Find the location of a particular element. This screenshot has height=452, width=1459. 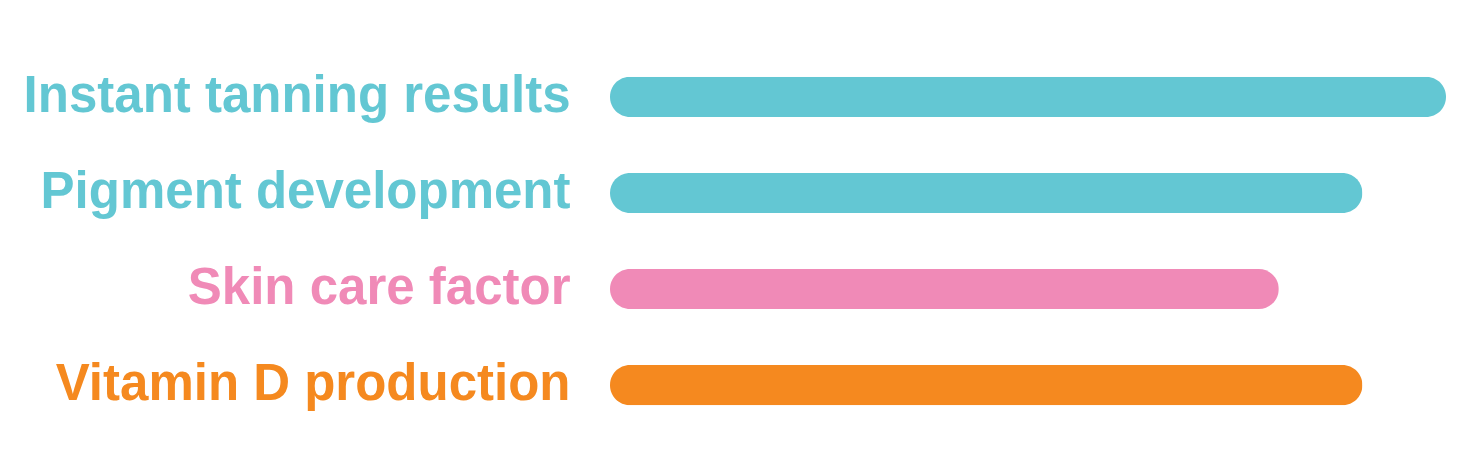

y-tick-label: Instant tanning results is located at coordinates (297, 94).